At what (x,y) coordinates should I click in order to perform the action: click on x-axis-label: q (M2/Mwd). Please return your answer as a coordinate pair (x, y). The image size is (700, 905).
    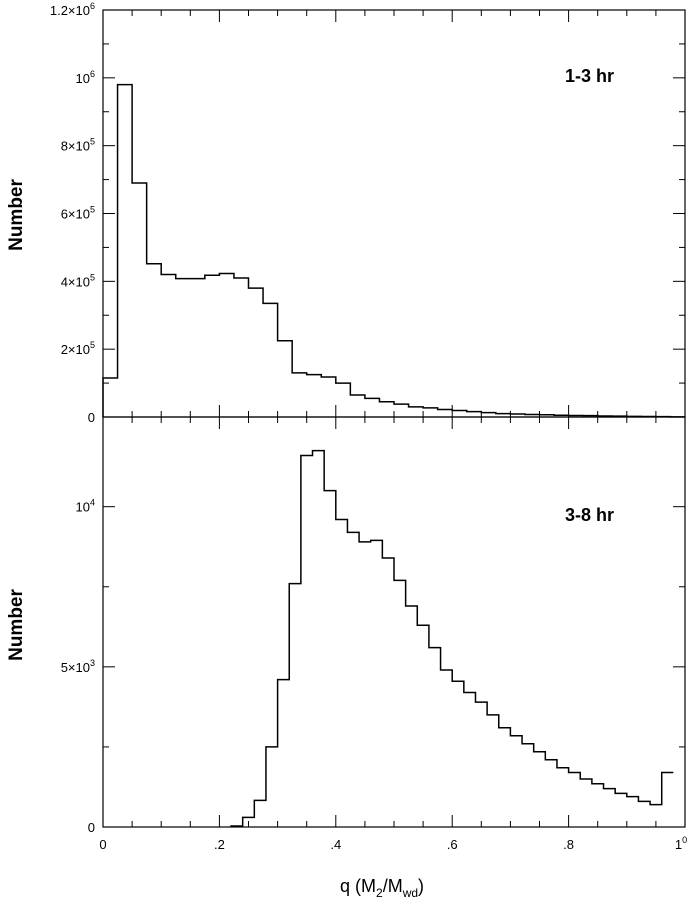
    Looking at the image, I should click on (382, 888).